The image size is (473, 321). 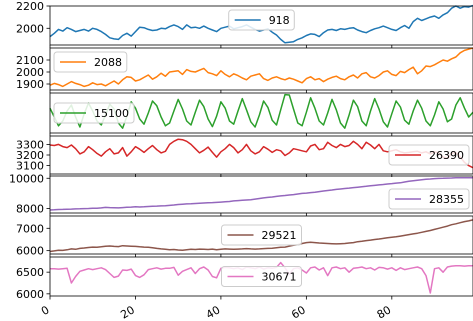 I want to click on legend-label: 2088, so click(x=108, y=62).